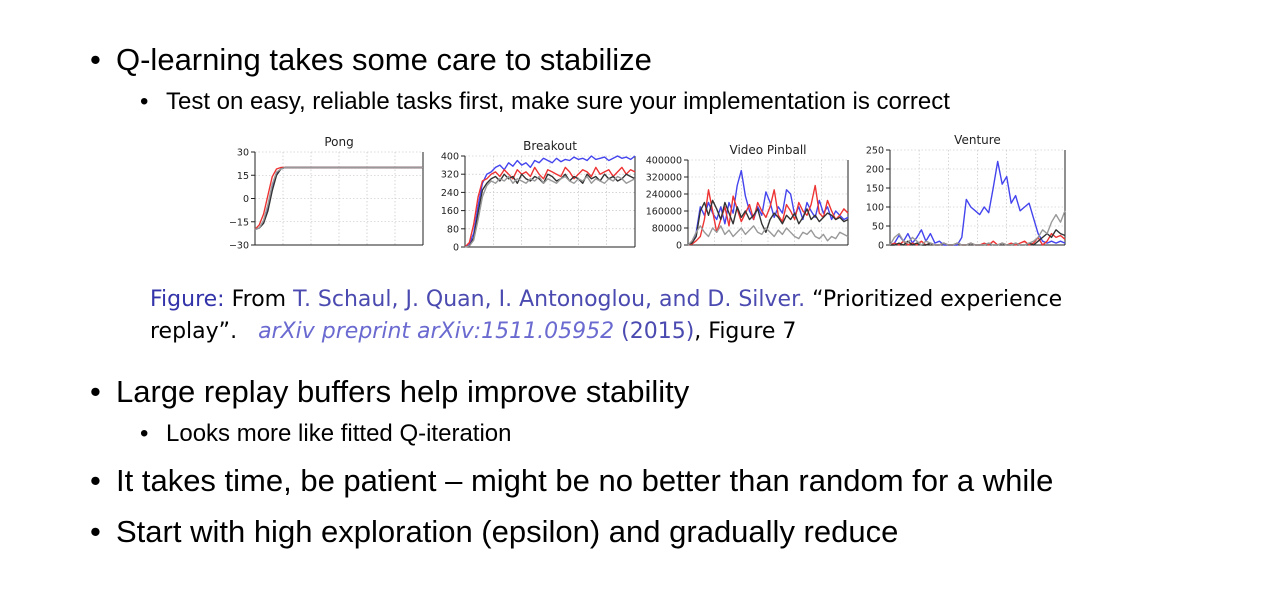 The height and width of the screenshot is (594, 1270). What do you see at coordinates (878, 227) in the screenshot?
I see `y-tick-label: 50` at bounding box center [878, 227].